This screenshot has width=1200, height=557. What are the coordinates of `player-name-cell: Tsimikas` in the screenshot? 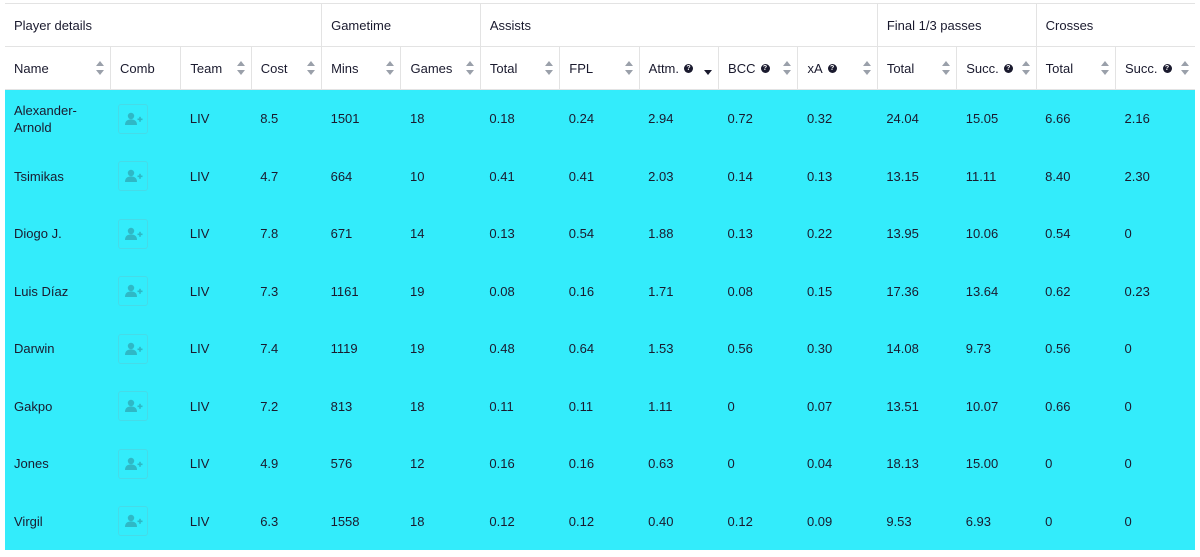 It's located at (58, 176).